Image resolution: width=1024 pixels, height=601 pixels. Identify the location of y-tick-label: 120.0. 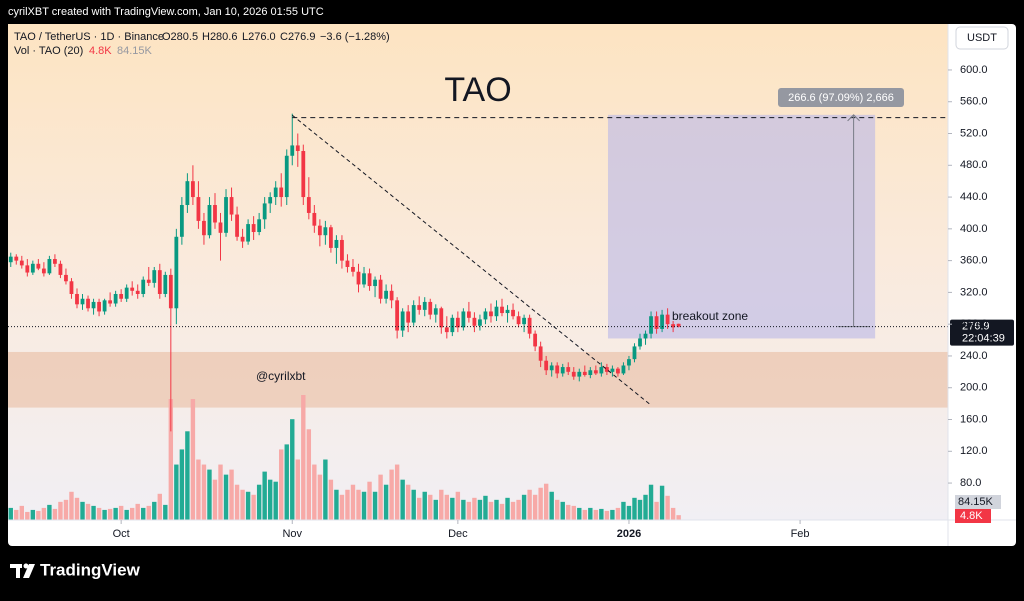
(974, 451).